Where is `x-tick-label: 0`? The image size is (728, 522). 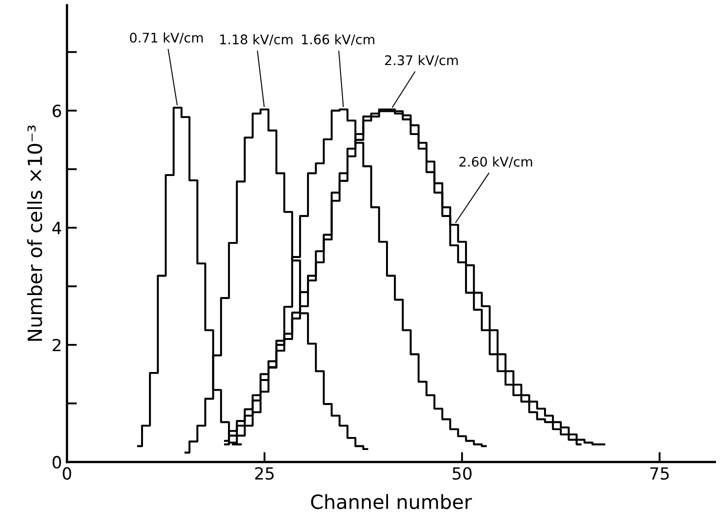
x-tick-label: 0 is located at coordinates (67, 473).